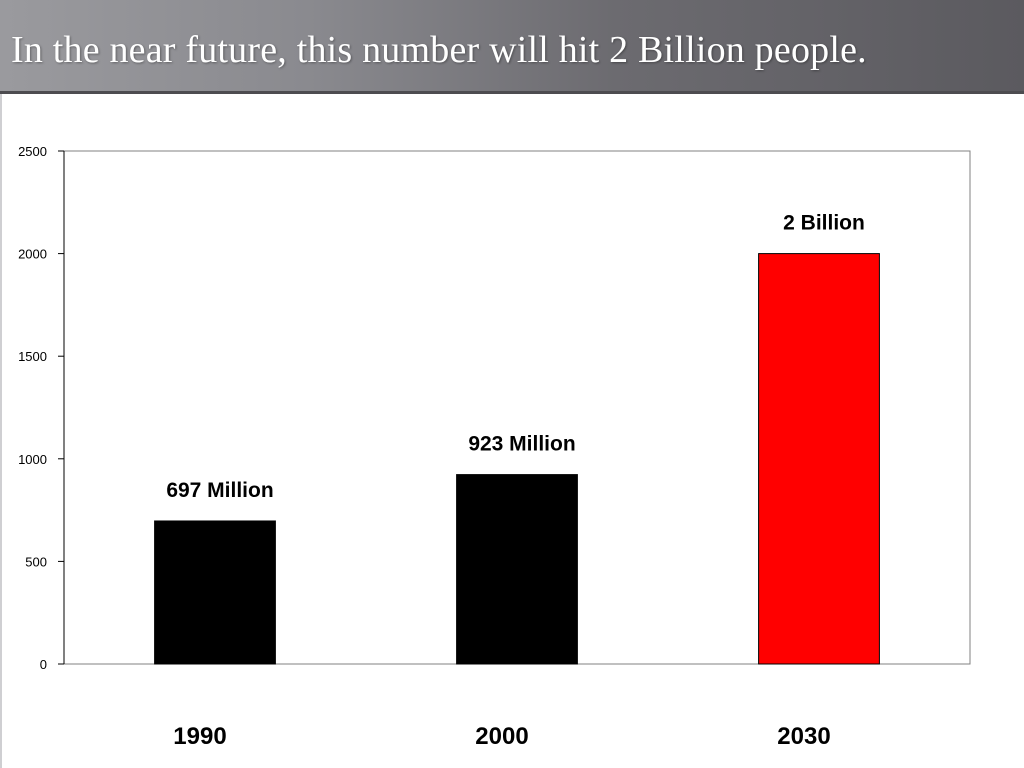 This screenshot has width=1024, height=768. I want to click on slide-left-edge, so click(1, 431).